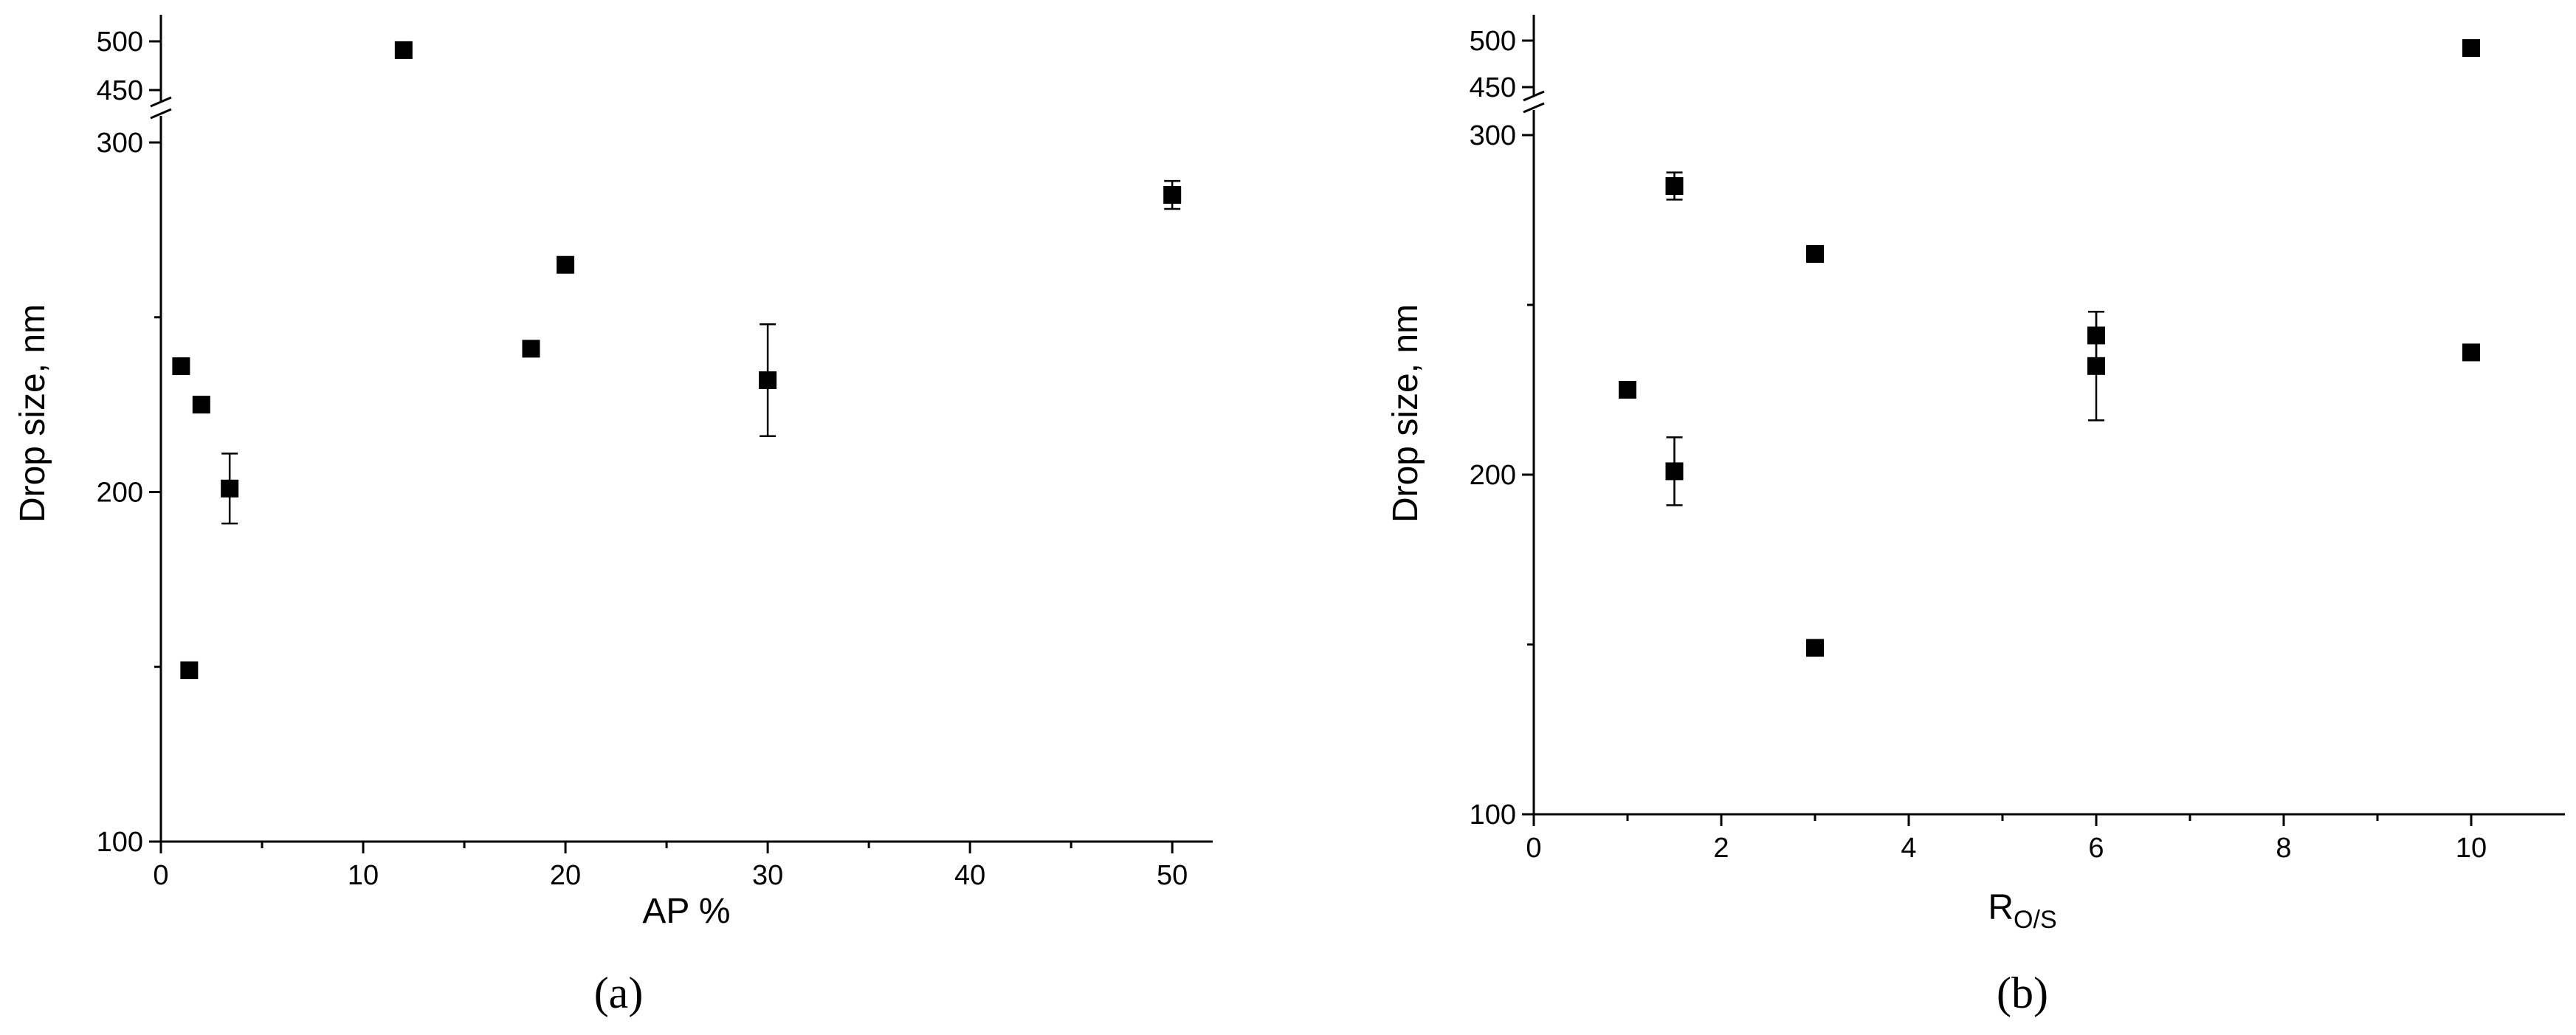  What do you see at coordinates (120, 42) in the screenshot?
I see `y-tick-label-upper-a: 500` at bounding box center [120, 42].